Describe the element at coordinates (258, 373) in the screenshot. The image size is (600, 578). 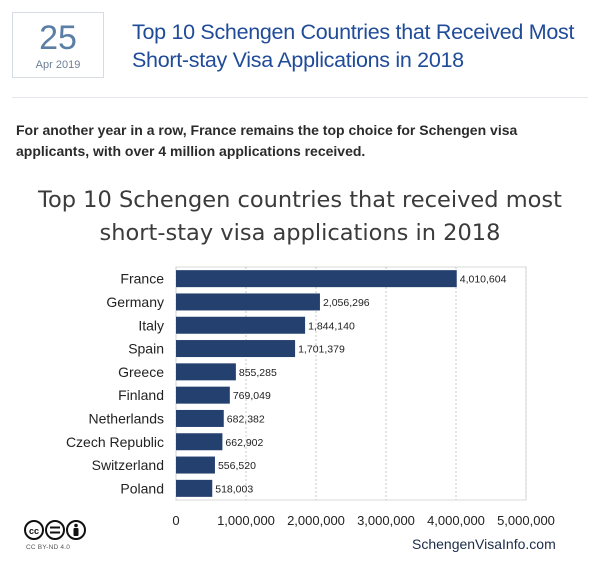
I see `data-label: 855,285` at that location.